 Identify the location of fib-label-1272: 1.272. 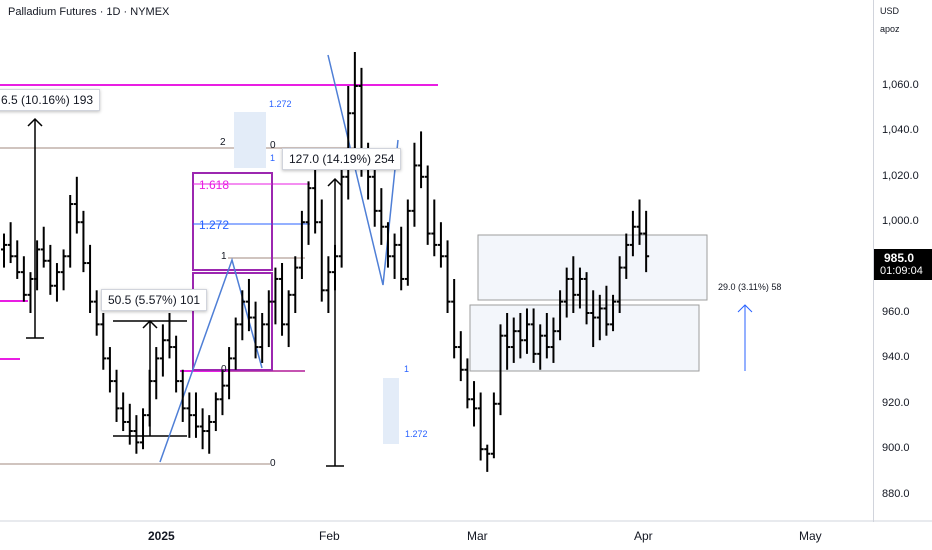
(214, 225).